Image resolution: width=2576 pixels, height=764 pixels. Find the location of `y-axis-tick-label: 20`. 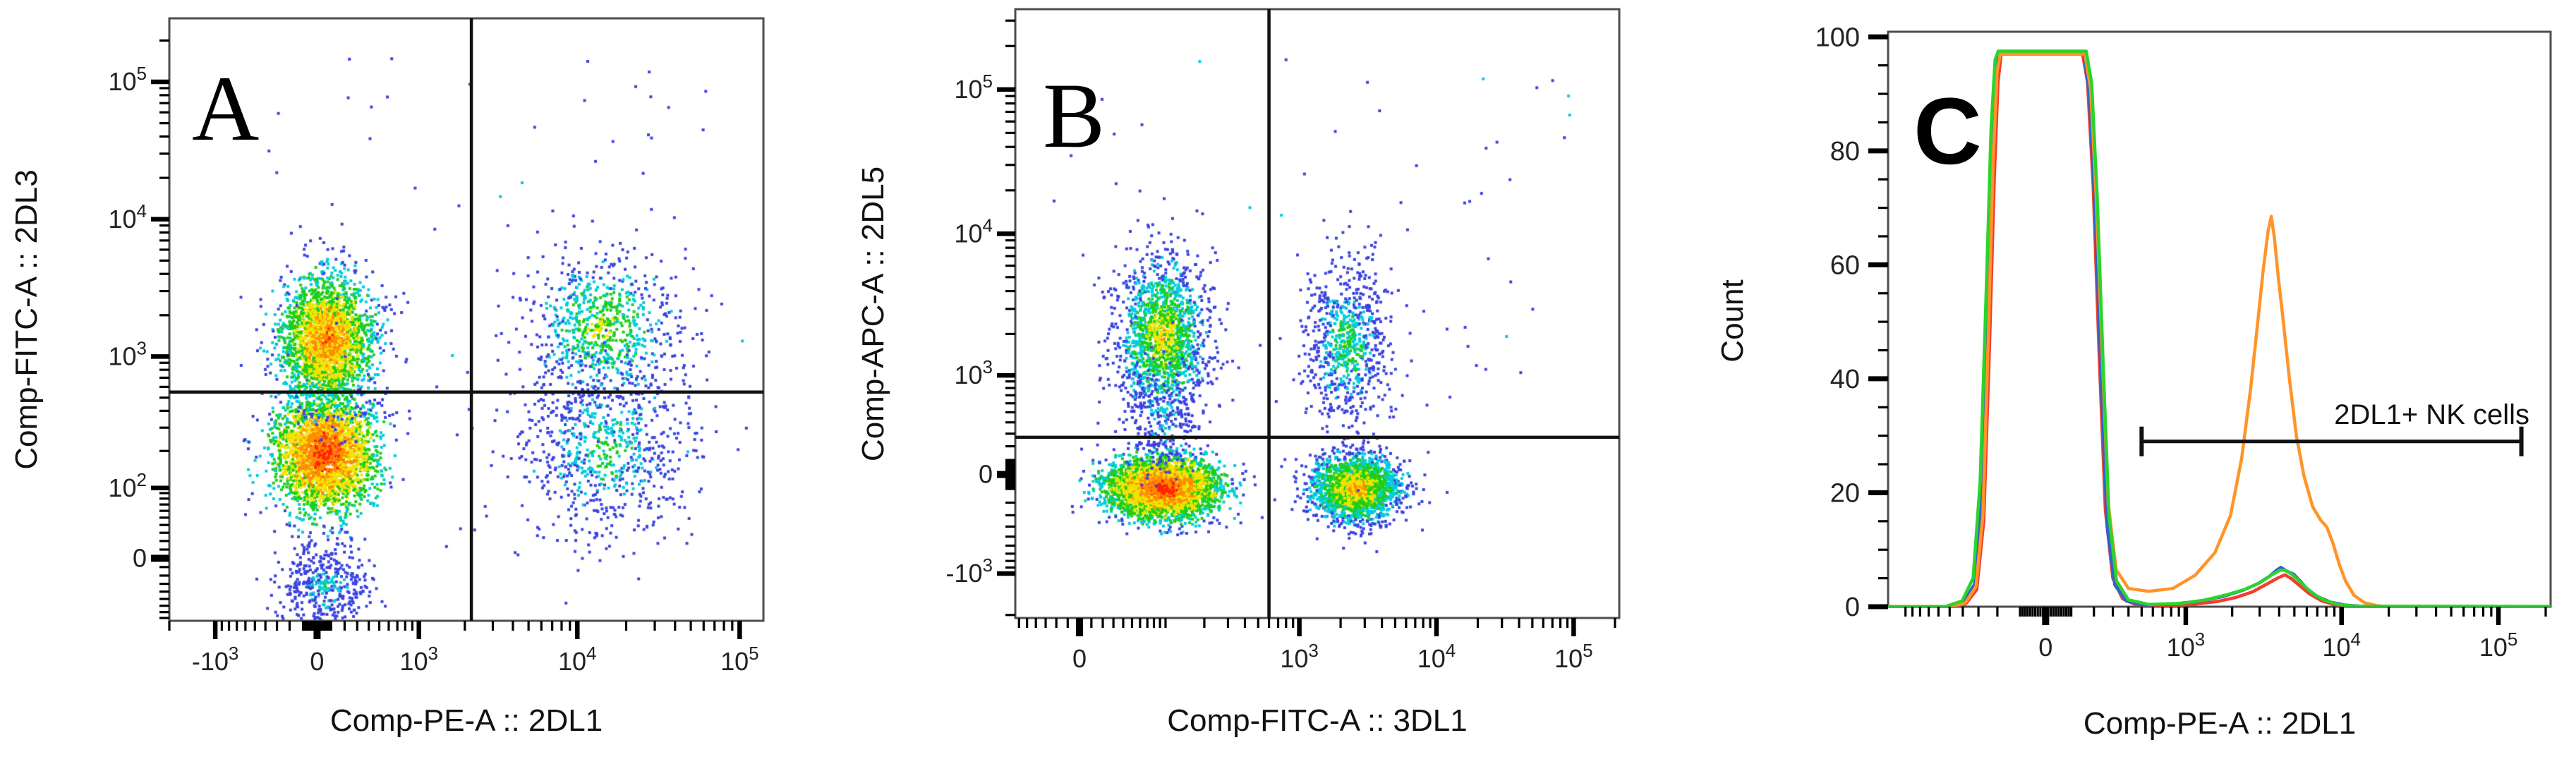

y-axis-tick-label: 20 is located at coordinates (1845, 493).